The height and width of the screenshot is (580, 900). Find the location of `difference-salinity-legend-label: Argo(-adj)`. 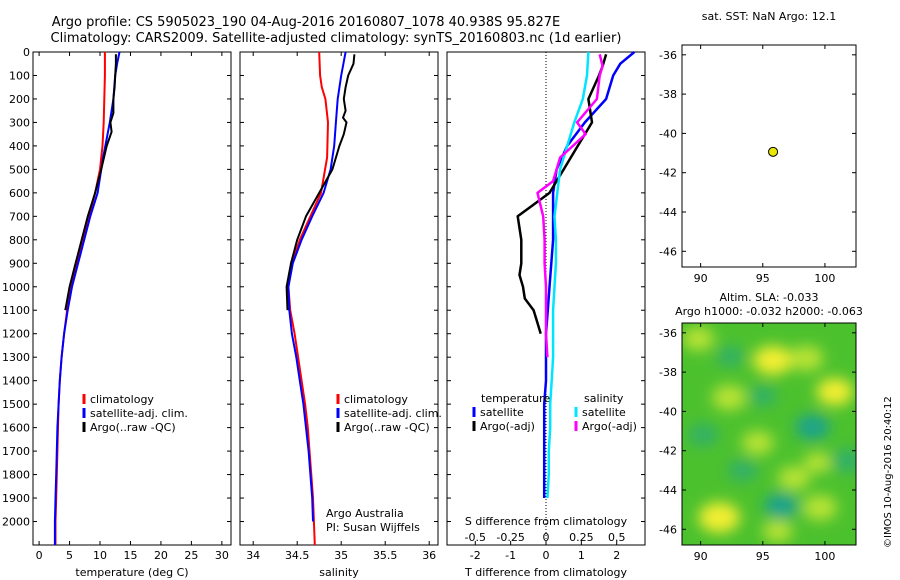

difference-salinity-legend-label: Argo(-adj) is located at coordinates (609, 426).